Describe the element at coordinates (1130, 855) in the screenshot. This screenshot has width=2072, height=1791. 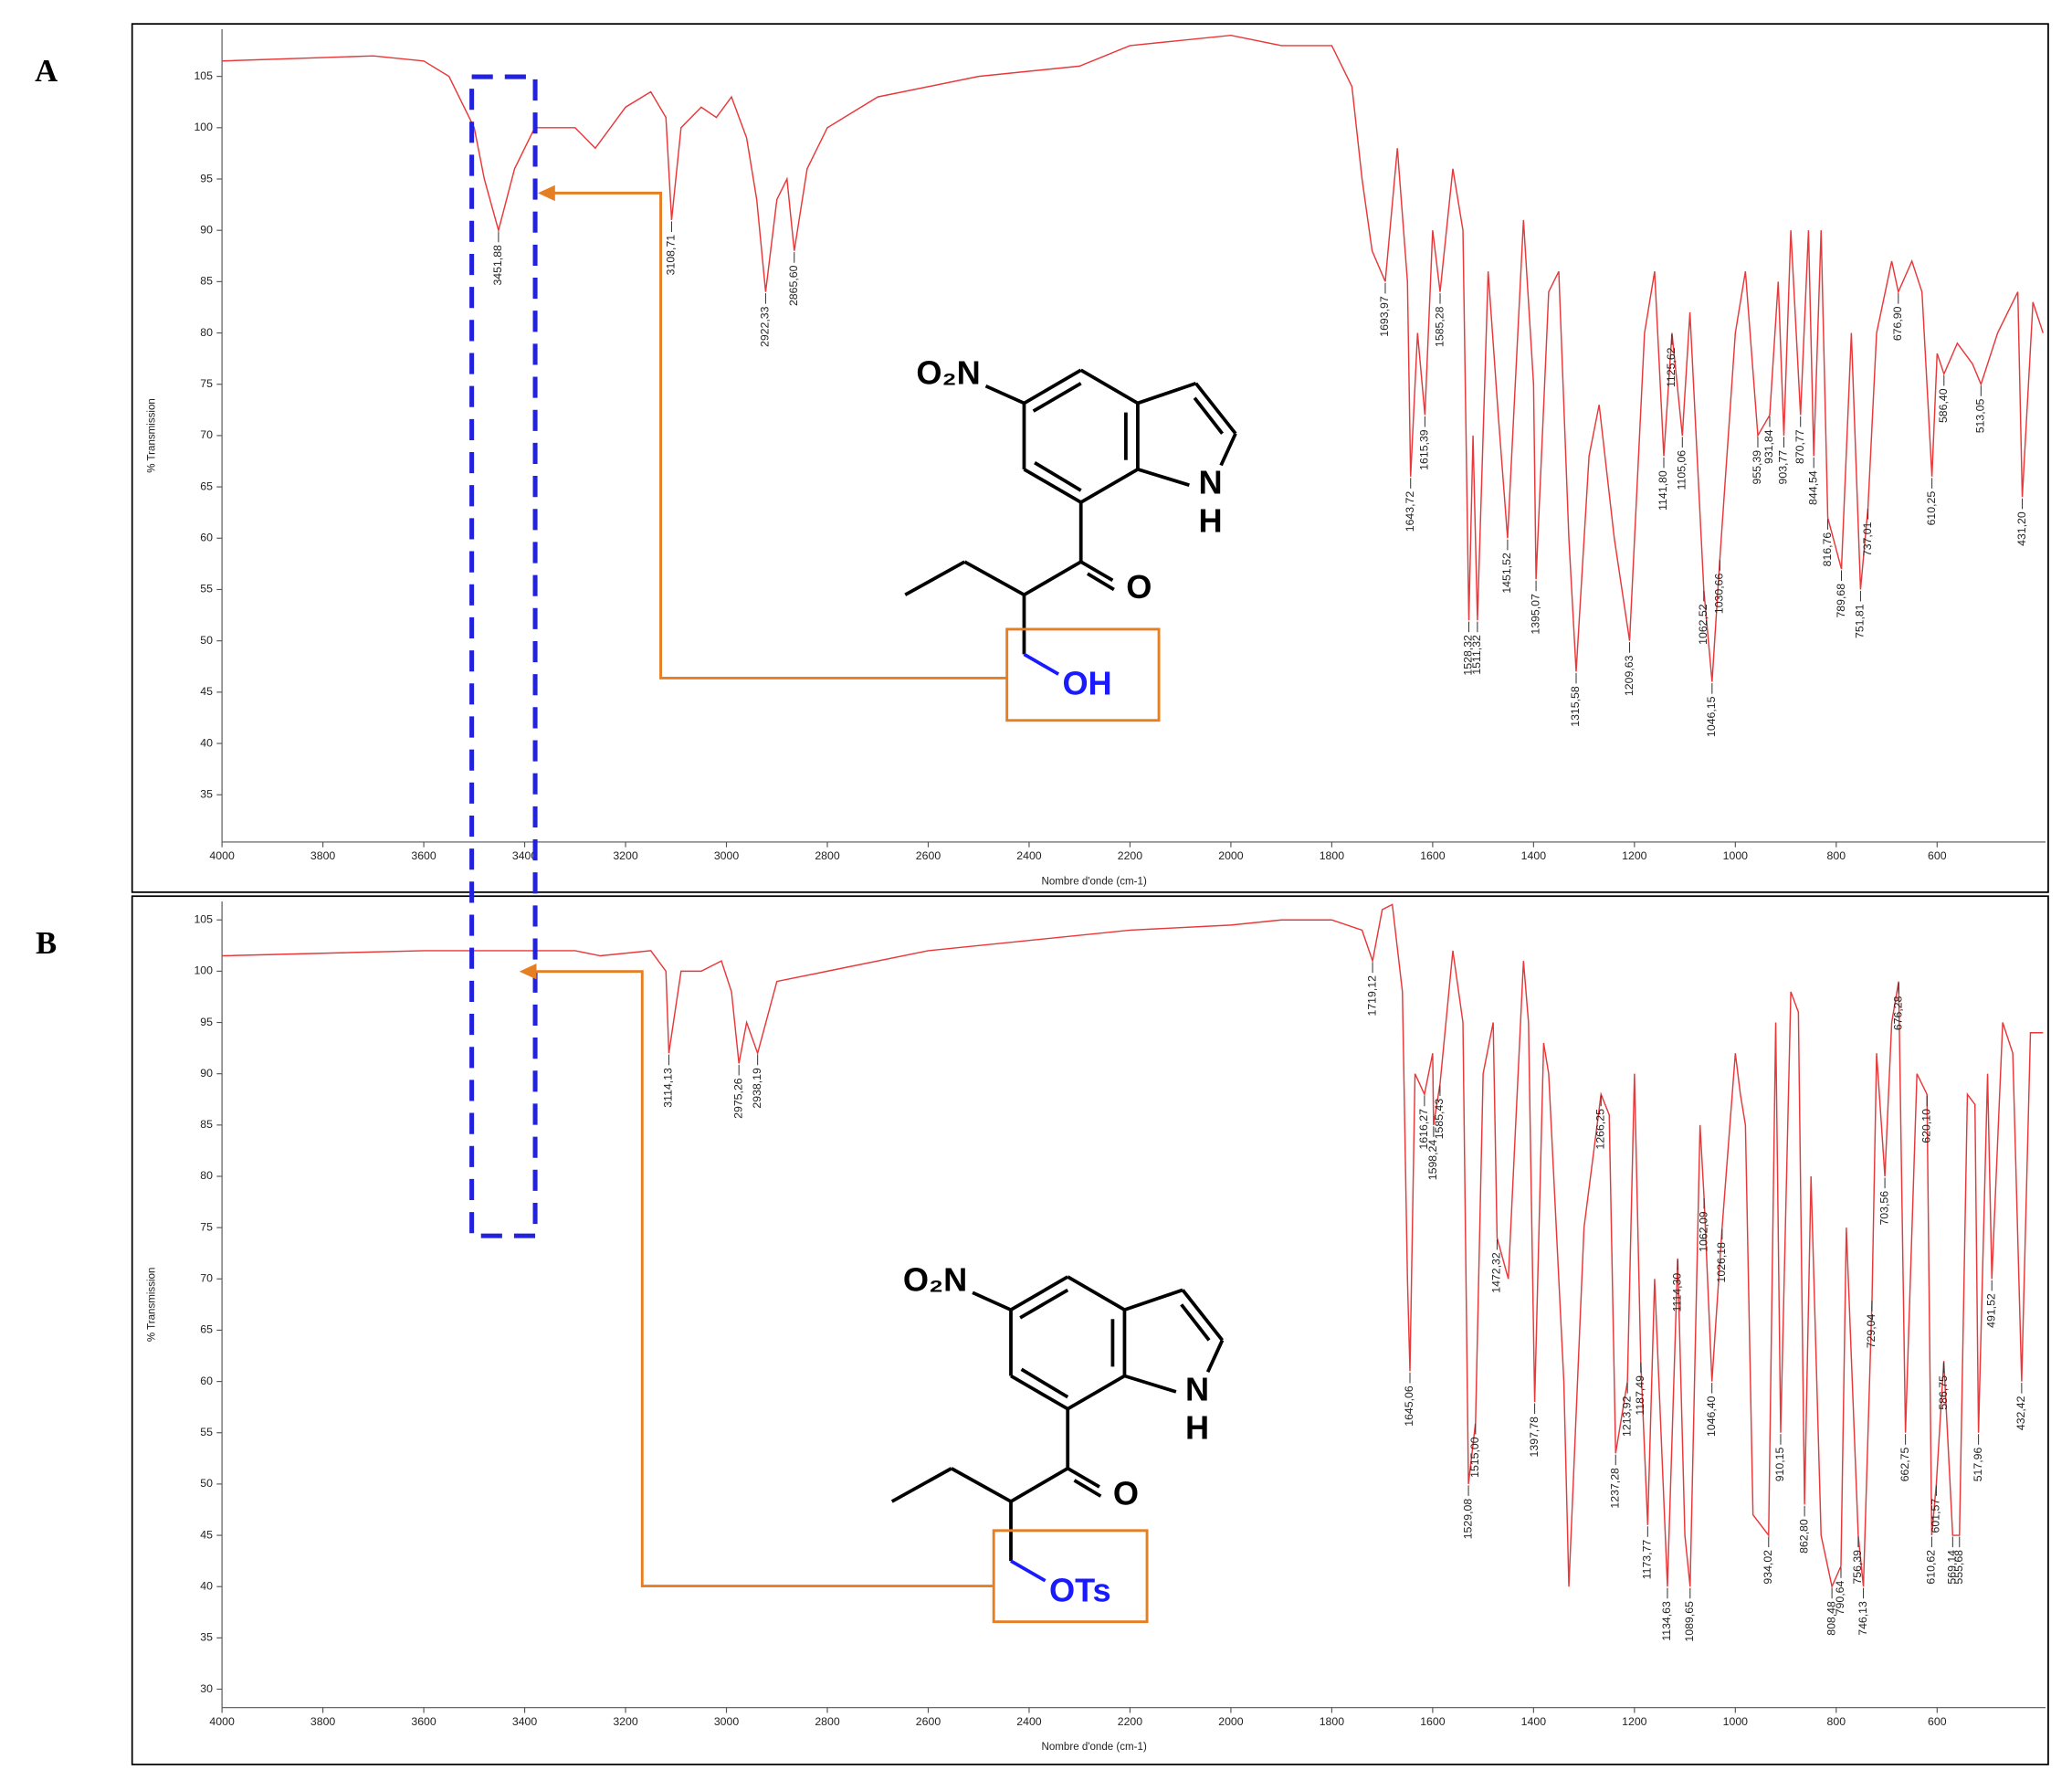
I see `x-tick-label: 2200` at that location.